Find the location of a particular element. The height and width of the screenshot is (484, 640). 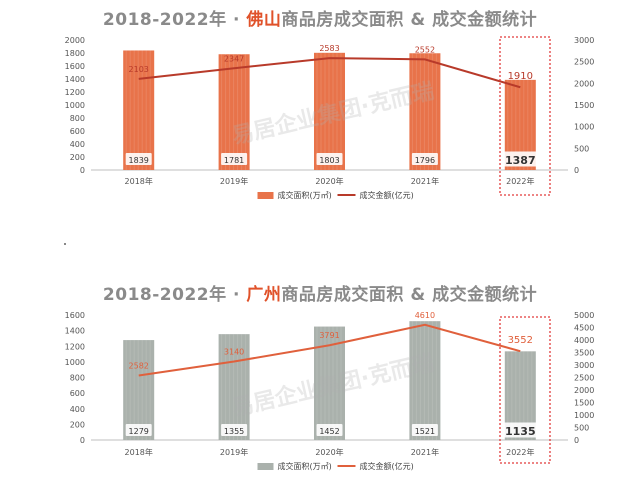

line-value-label: 4610 is located at coordinates (425, 315).